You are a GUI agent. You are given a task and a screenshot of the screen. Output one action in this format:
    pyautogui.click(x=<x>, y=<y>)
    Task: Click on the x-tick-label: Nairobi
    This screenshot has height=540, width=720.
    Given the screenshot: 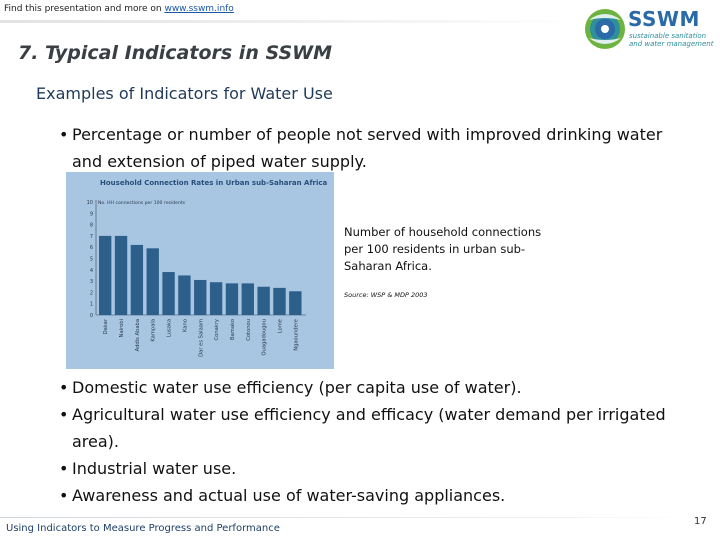 What is the action you would take?
    pyautogui.click(x=122, y=328)
    